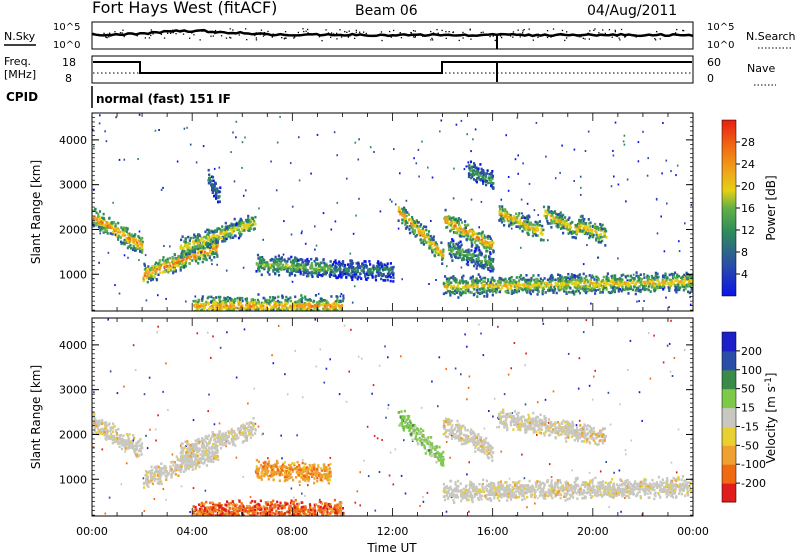 This screenshot has width=800, height=554. What do you see at coordinates (632, 11) in the screenshot?
I see `date-label: 04/Aug/2011` at bounding box center [632, 11].